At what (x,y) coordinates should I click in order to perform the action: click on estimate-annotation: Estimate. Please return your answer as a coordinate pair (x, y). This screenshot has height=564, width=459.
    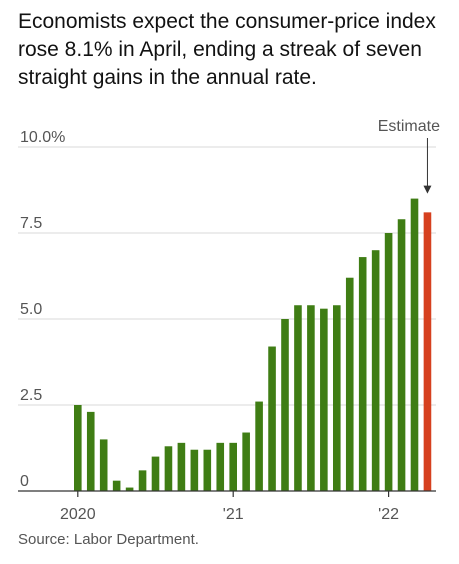
    Looking at the image, I should click on (409, 156).